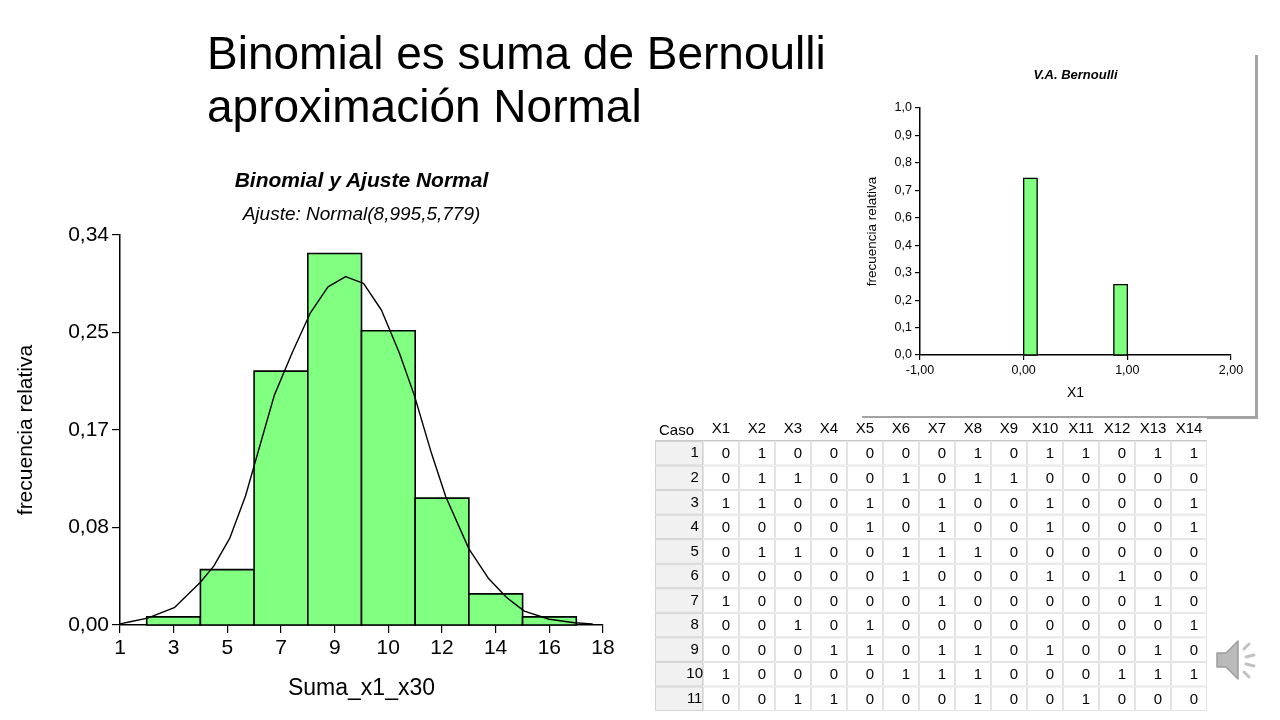 The width and height of the screenshot is (1280, 720). Describe the element at coordinates (694, 673) in the screenshot. I see `y-tick-label: 10` at that location.